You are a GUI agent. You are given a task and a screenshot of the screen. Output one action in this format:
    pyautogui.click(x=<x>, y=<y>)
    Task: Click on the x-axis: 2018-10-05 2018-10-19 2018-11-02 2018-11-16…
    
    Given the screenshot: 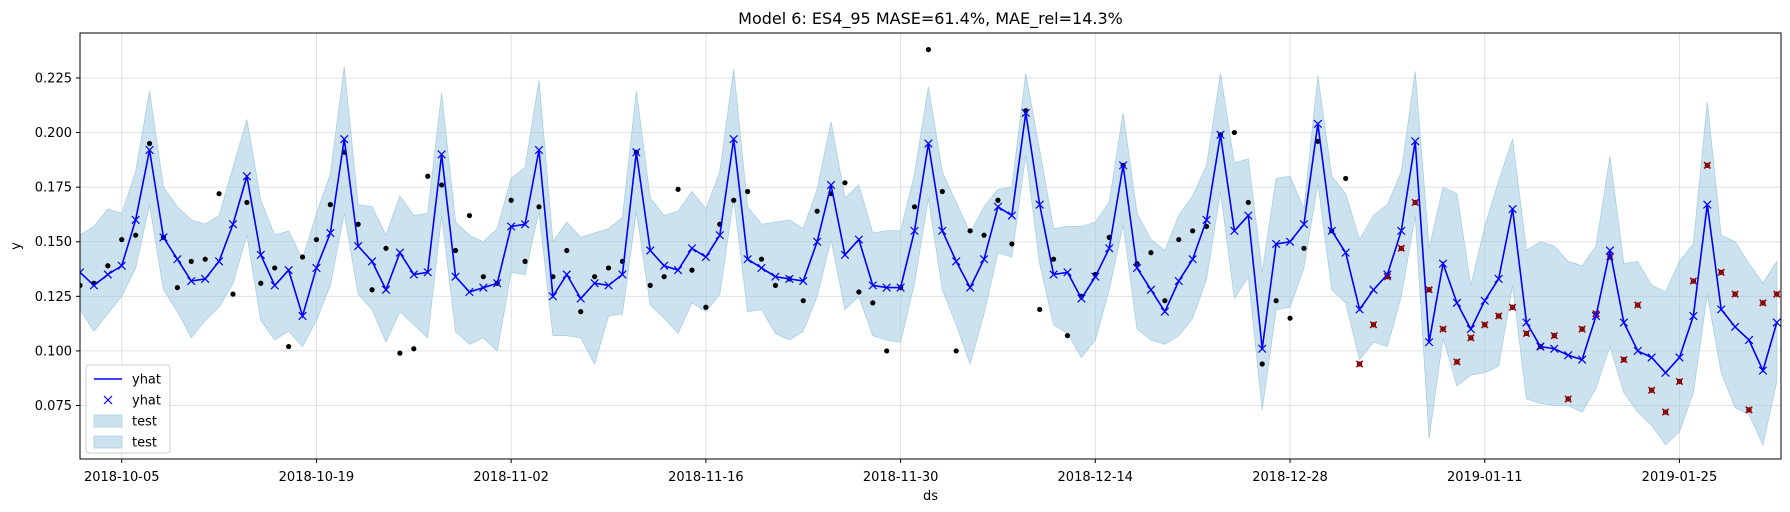 What is the action you would take?
    pyautogui.click(x=900, y=472)
    